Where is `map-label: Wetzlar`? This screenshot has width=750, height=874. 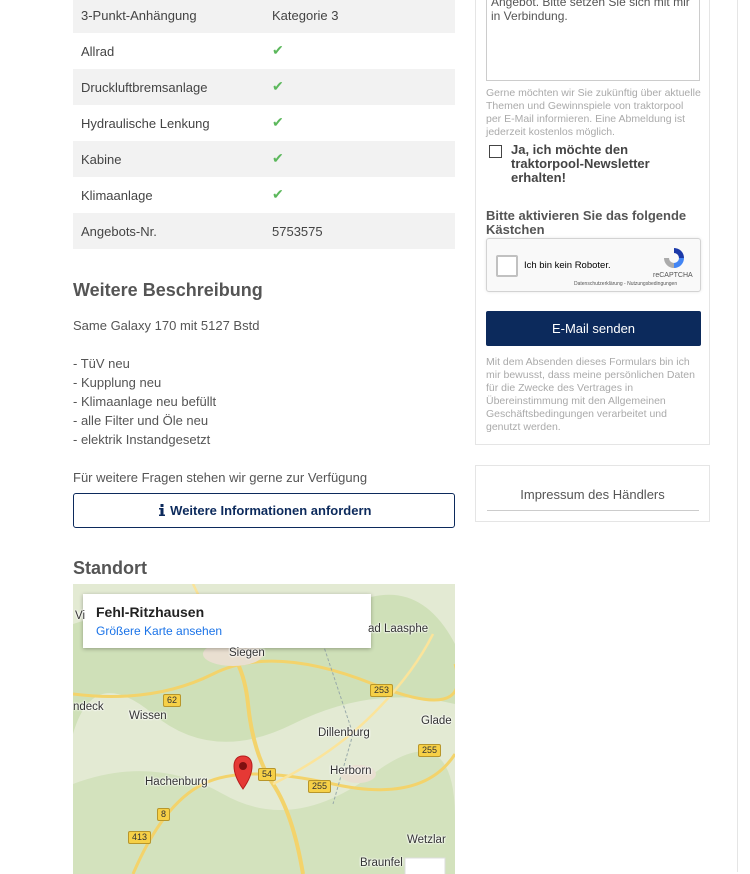 map-label: Wetzlar is located at coordinates (426, 840).